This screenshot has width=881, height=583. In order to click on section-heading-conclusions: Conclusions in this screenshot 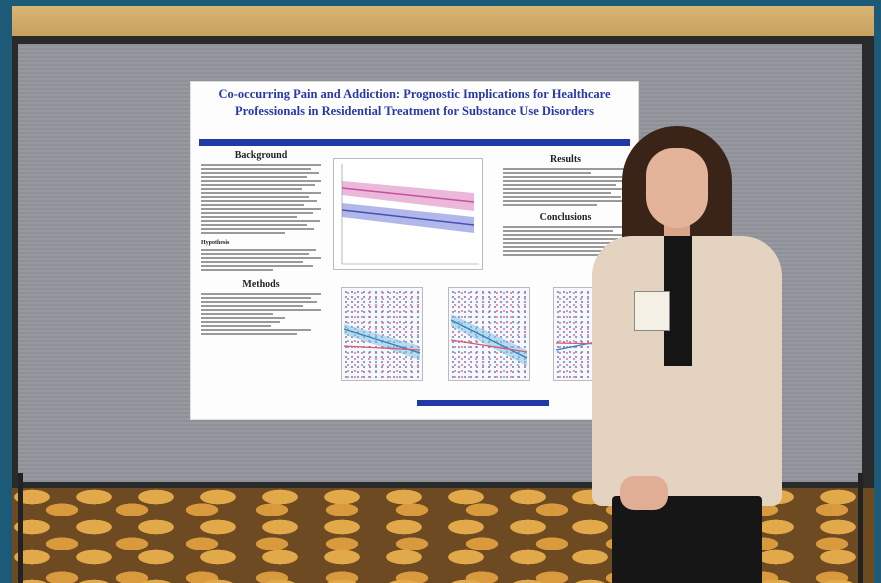, I will do `click(565, 217)`.